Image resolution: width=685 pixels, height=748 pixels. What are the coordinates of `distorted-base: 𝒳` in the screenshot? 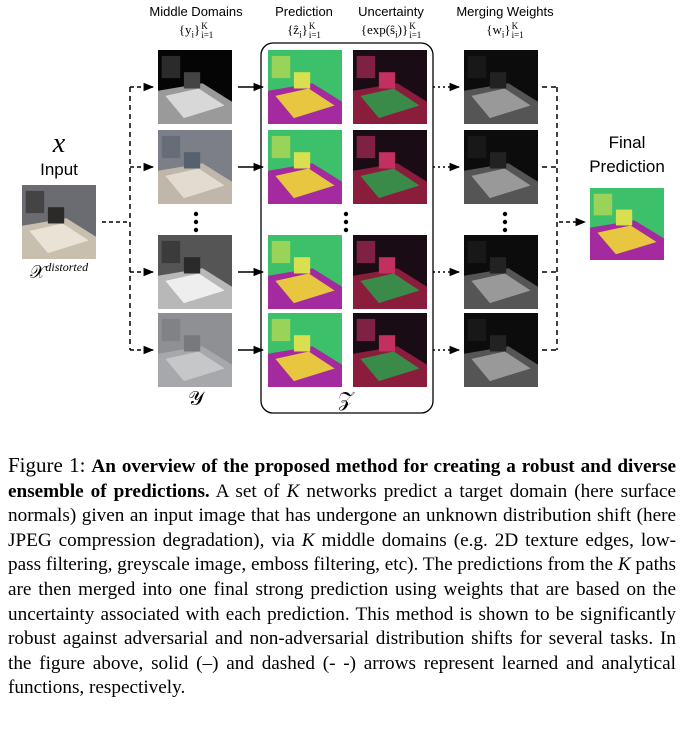 It's located at (37, 272).